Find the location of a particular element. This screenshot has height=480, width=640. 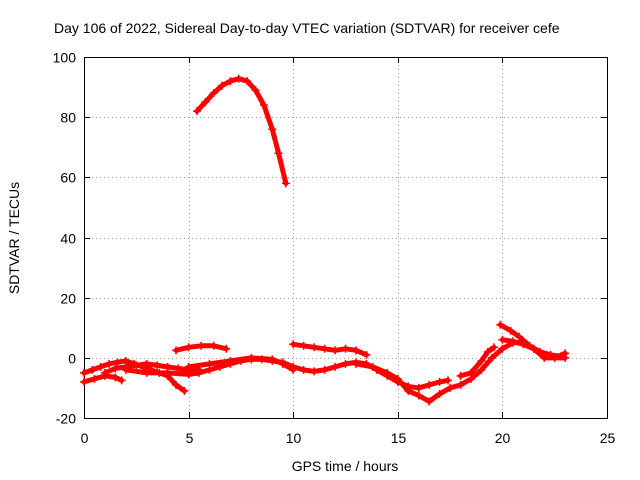

y-tick-label: -20 is located at coordinates (66, 419).